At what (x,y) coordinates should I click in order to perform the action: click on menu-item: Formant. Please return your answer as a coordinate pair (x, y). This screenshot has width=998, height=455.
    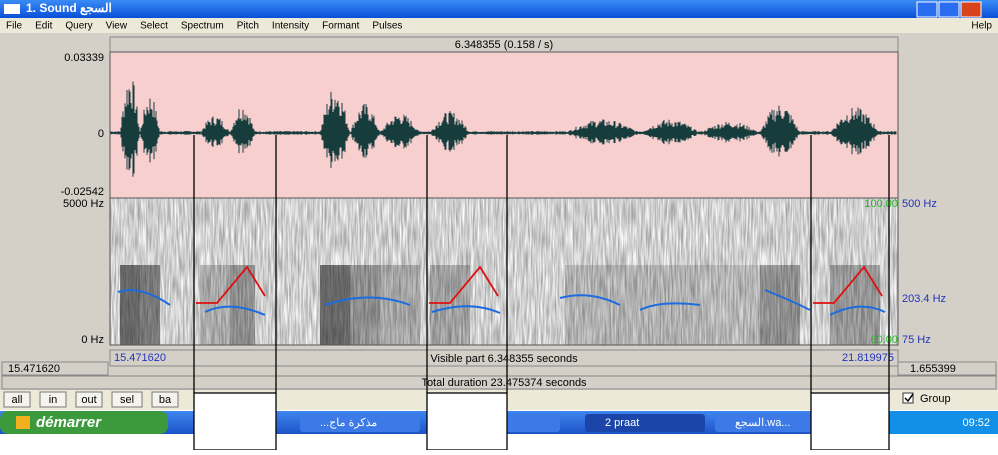
    Looking at the image, I should click on (340, 26).